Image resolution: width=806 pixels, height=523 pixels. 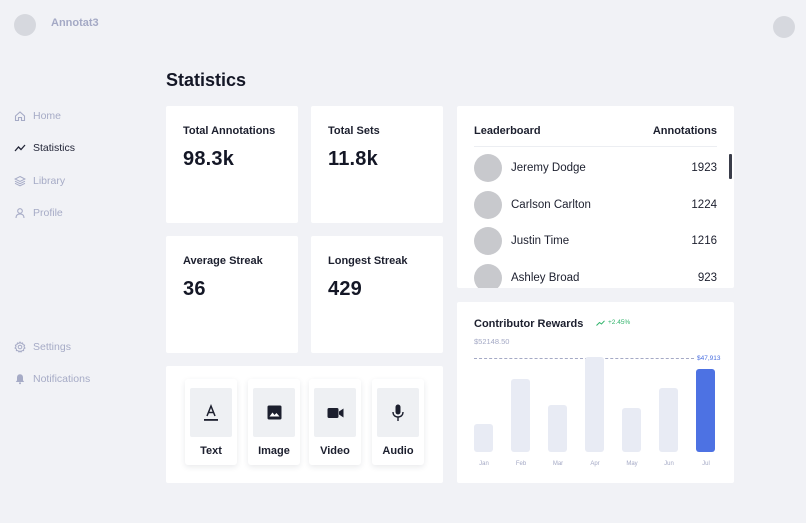 I want to click on page-title: Statistics, so click(x=206, y=80).